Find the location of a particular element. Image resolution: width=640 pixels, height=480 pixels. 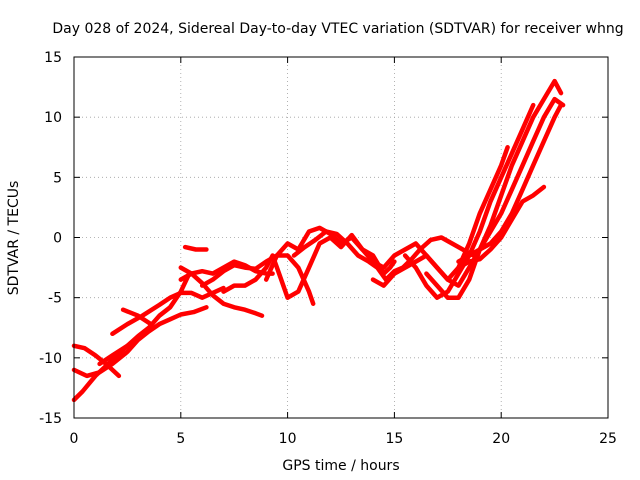

series-arc5 is located at coordinates (122, 348).